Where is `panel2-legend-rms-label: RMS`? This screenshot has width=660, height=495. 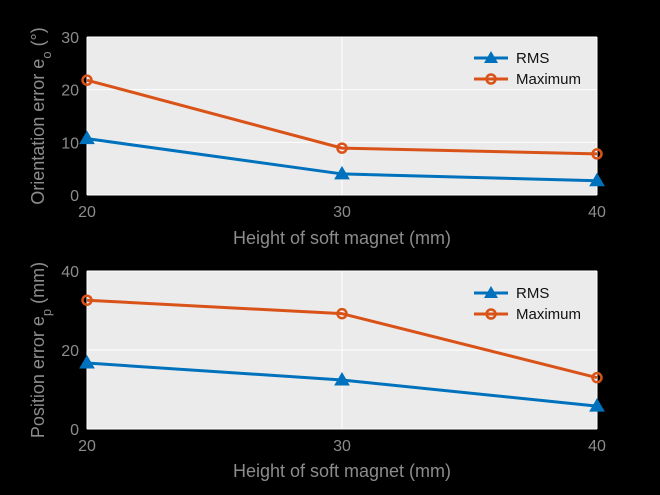
panel2-legend-rms-label: RMS is located at coordinates (532, 293).